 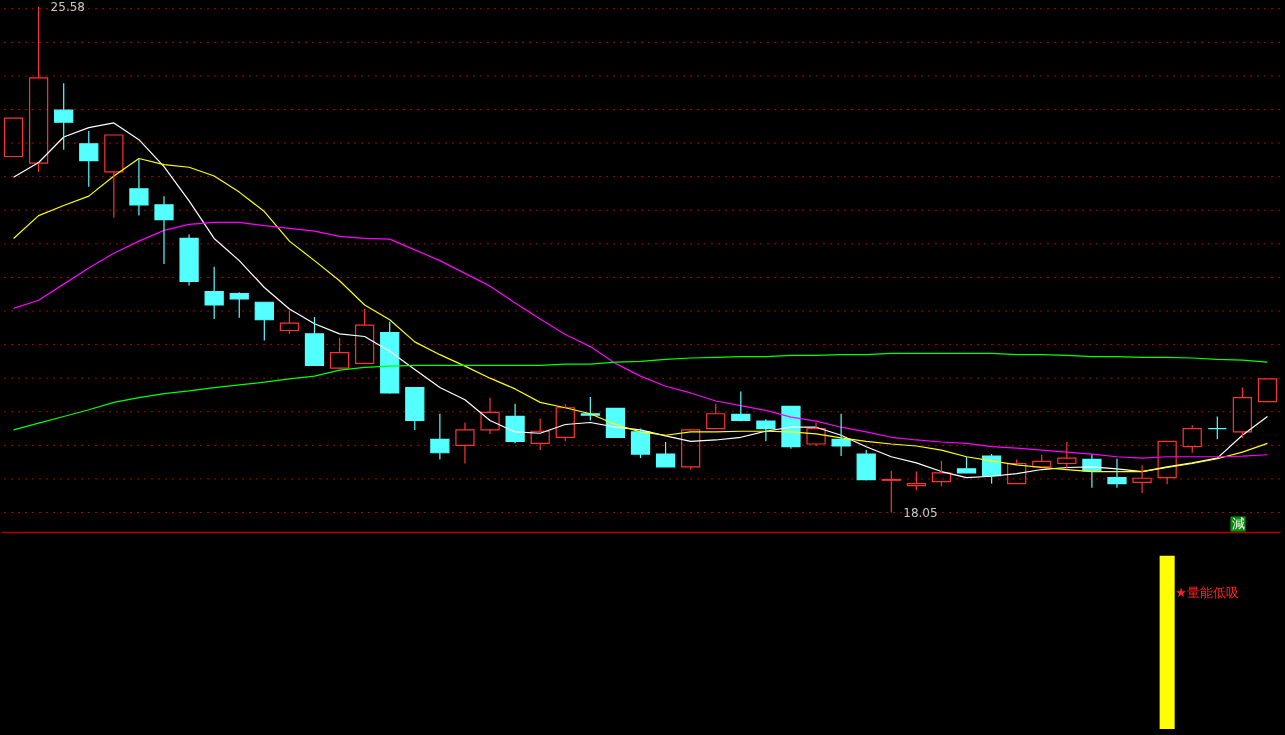 I want to click on annotation: 25.58, so click(x=67, y=7).